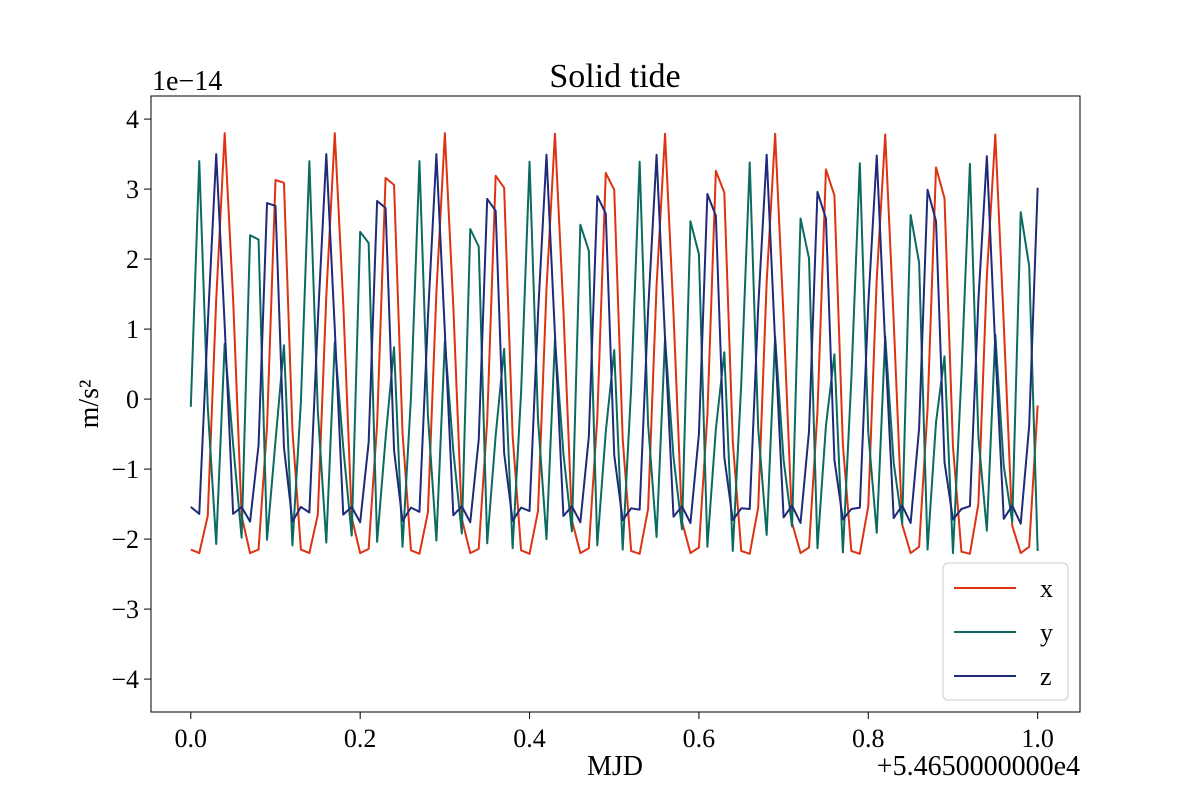 This screenshot has height=800, width=1200. What do you see at coordinates (1046, 632) in the screenshot?
I see `legend-label: y` at bounding box center [1046, 632].